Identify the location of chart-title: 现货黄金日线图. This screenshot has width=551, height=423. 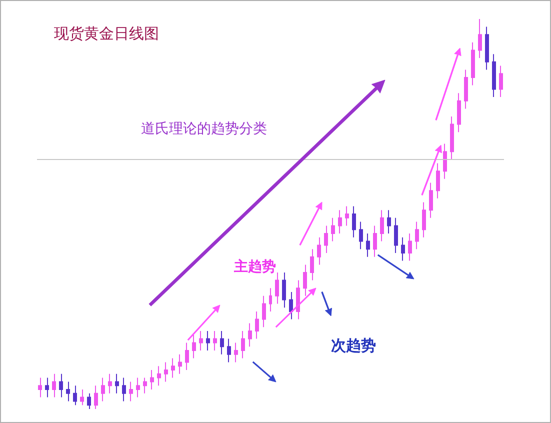
(106, 33).